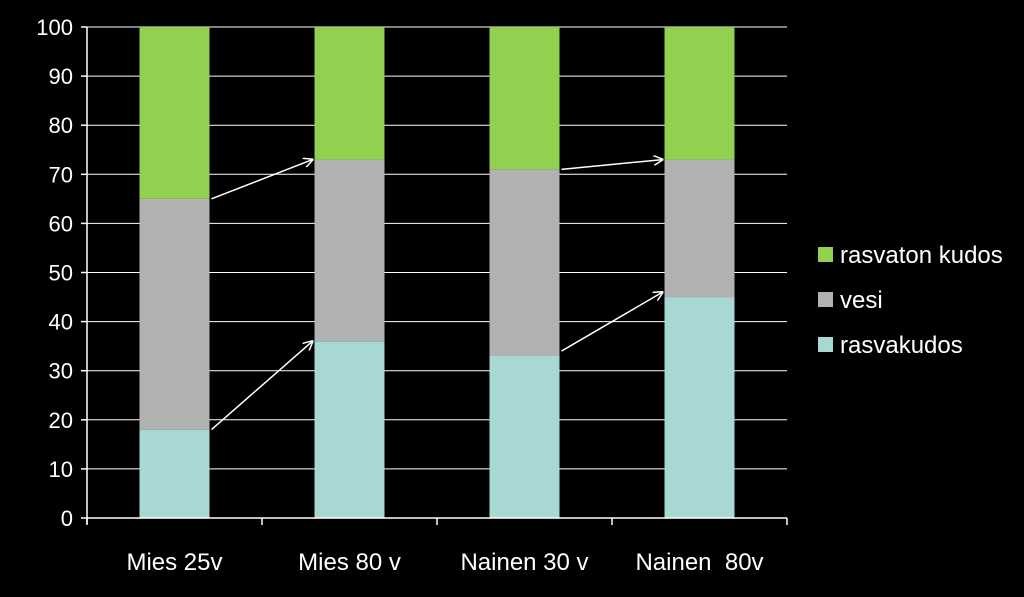  What do you see at coordinates (825, 344) in the screenshot?
I see `legend-swatch-rasvakudos` at bounding box center [825, 344].